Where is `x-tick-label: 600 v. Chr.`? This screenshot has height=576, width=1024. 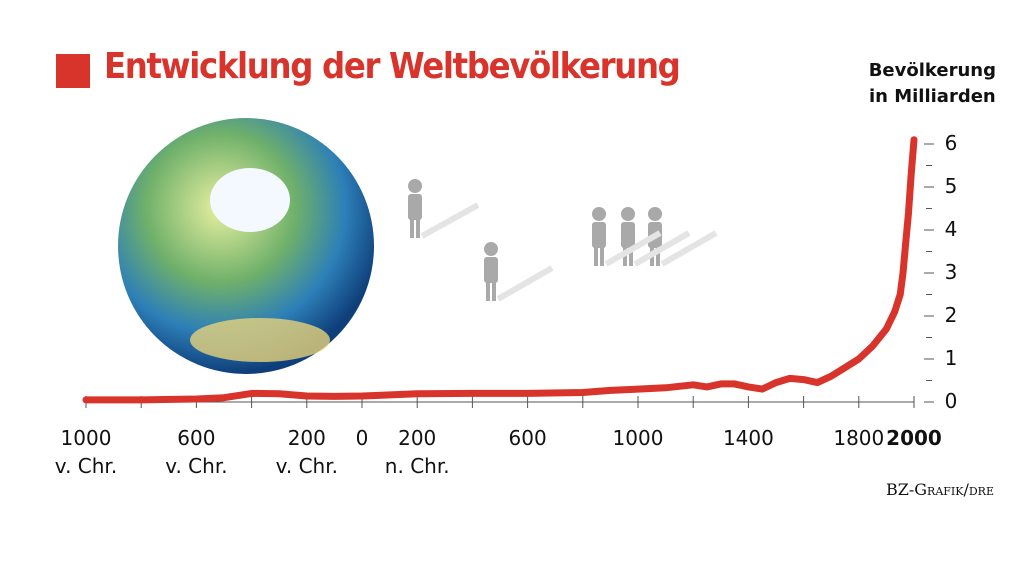 x-tick-label: 600 v. Chr. is located at coordinates (196, 452).